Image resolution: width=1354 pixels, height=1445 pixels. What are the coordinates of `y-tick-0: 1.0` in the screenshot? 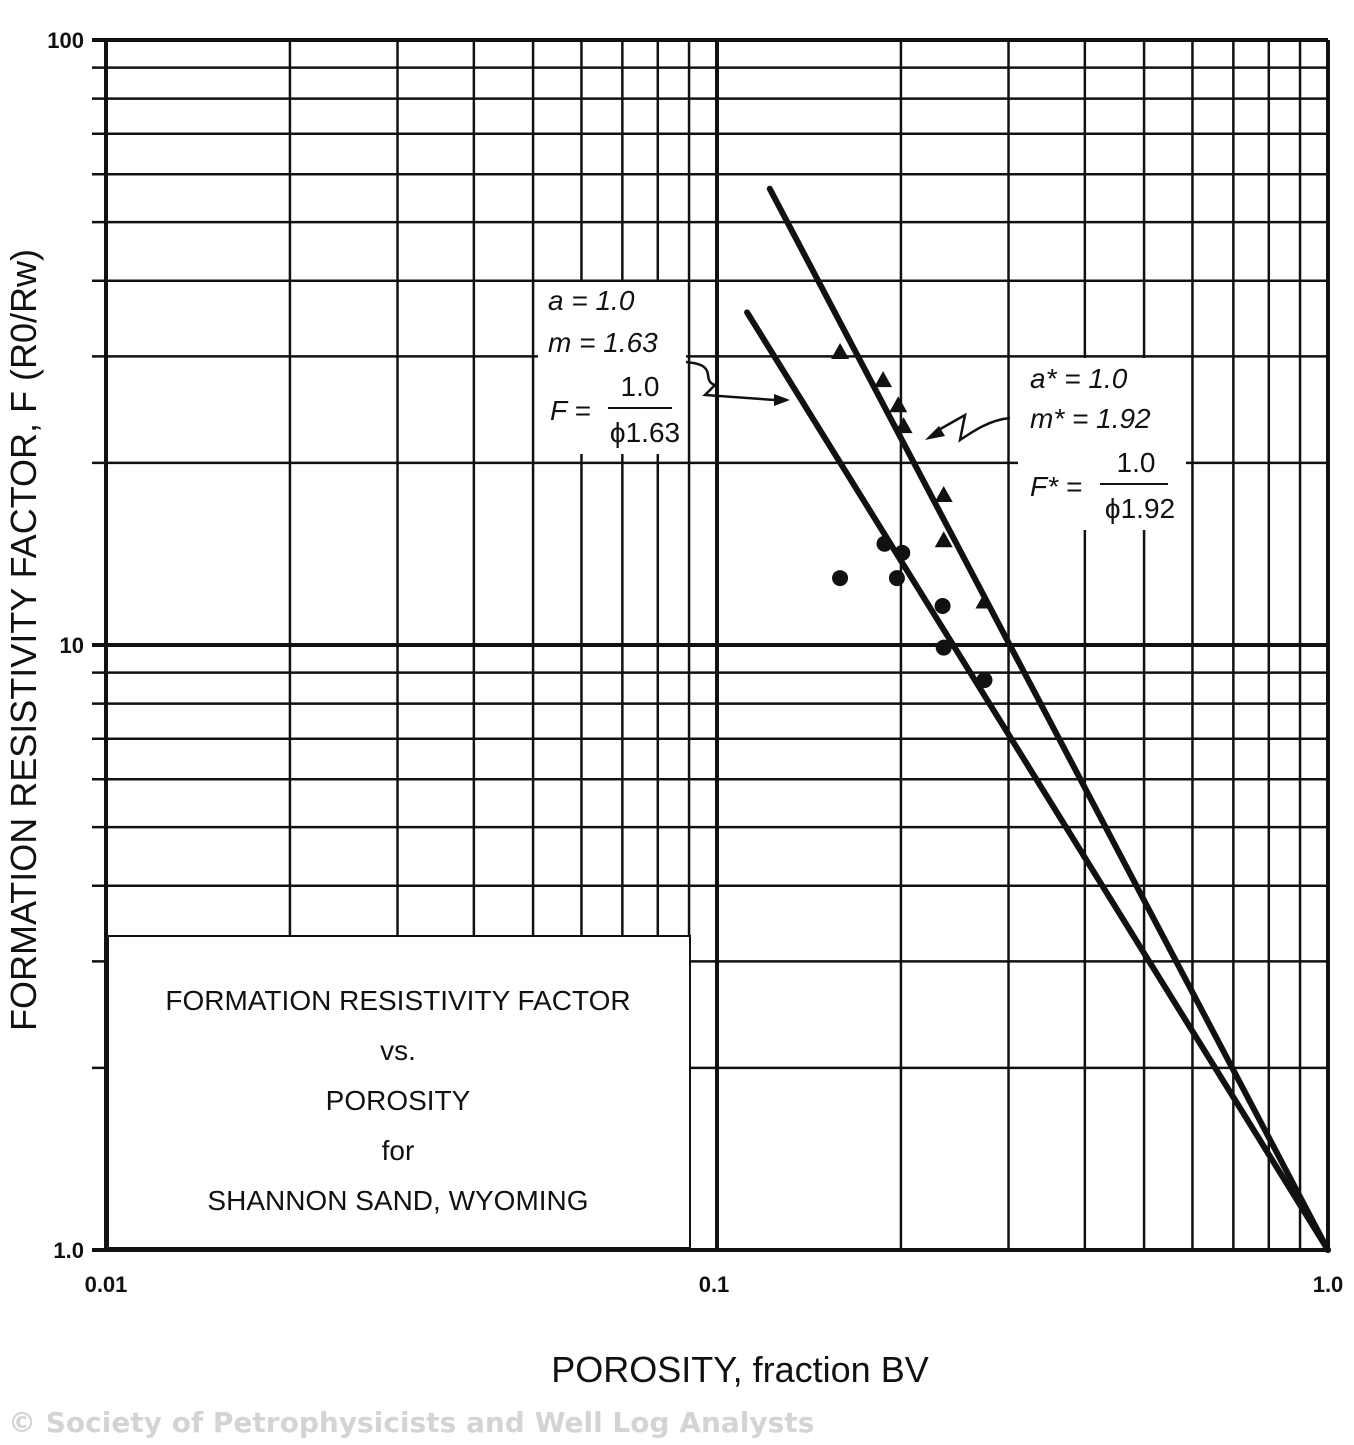 It's located at (68, 1250).